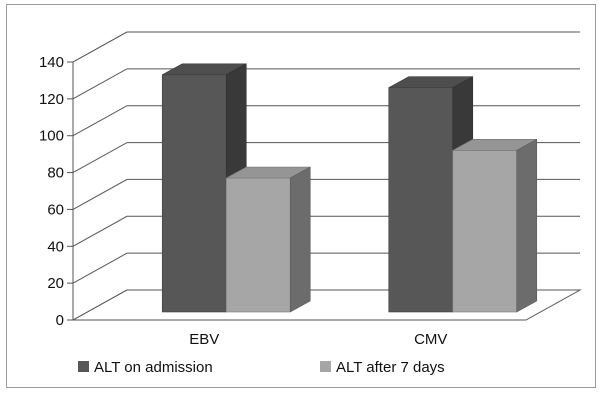 The height and width of the screenshot is (393, 603). What do you see at coordinates (55, 209) in the screenshot?
I see `y-tick-label: 60` at bounding box center [55, 209].